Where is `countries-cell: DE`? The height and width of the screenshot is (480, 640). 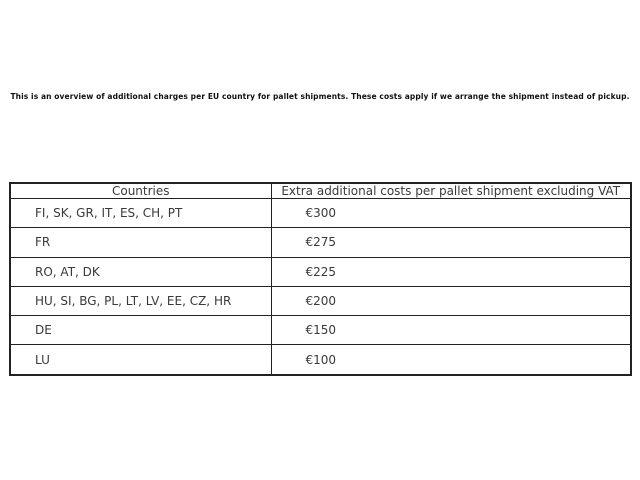
countries-cell: DE is located at coordinates (140, 330).